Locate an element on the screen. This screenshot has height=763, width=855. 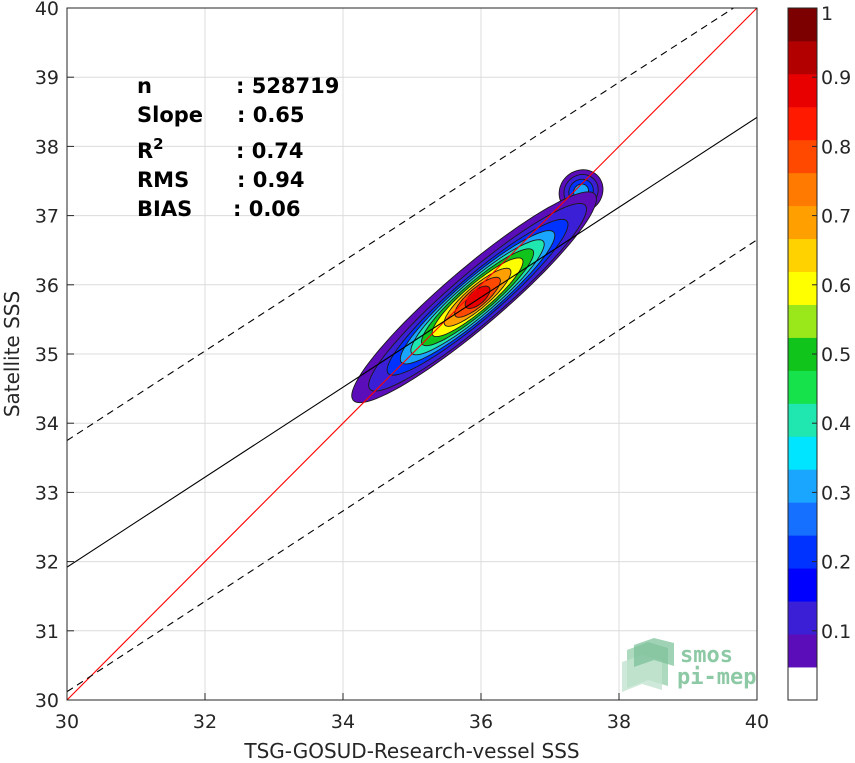
stat-label: RMS is located at coordinates (163, 180).